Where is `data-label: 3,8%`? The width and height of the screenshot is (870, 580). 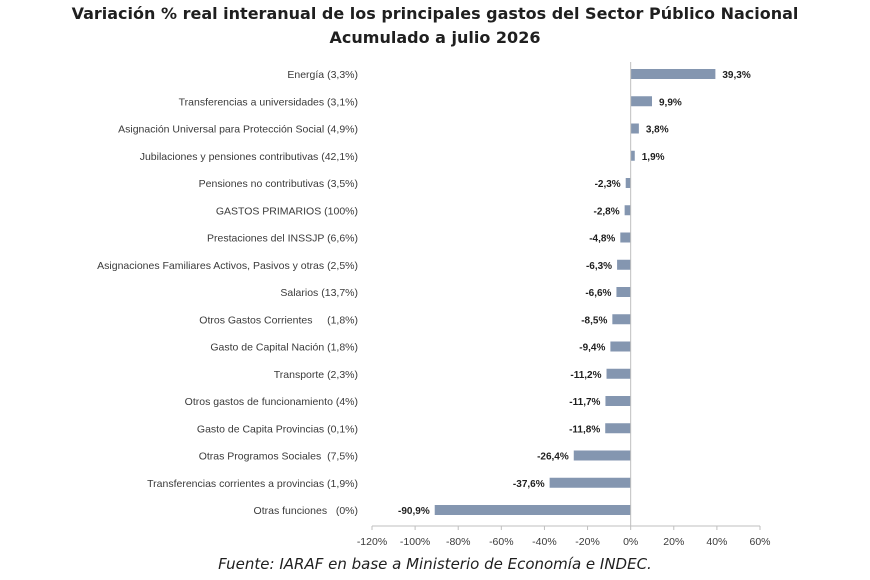
data-label: 3,8% is located at coordinates (657, 130).